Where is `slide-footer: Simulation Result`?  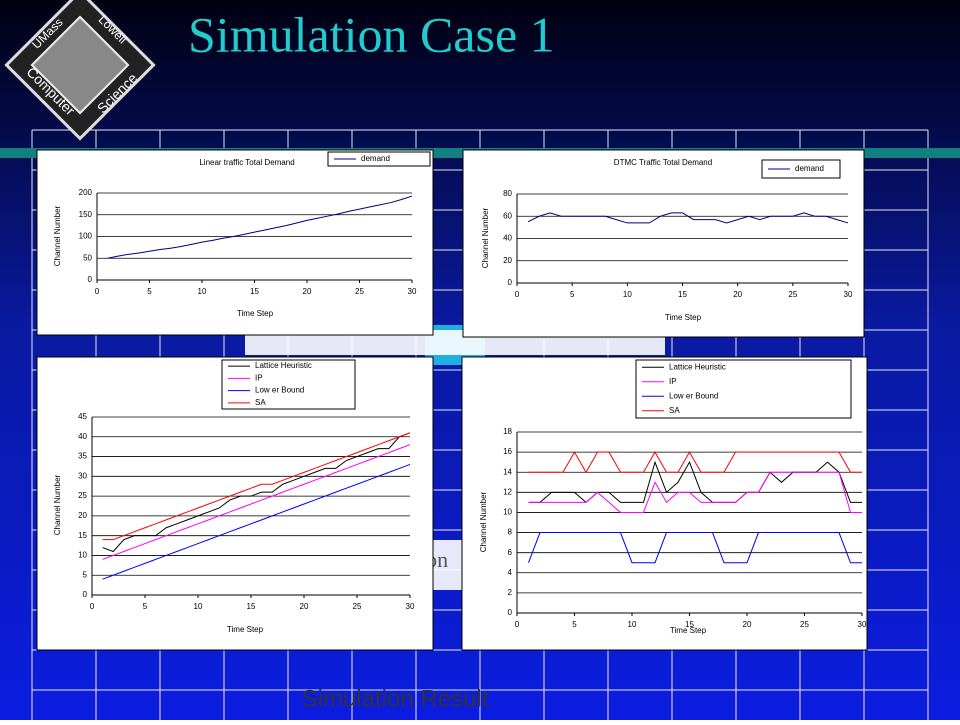
slide-footer: Simulation Result is located at coordinates (395, 698).